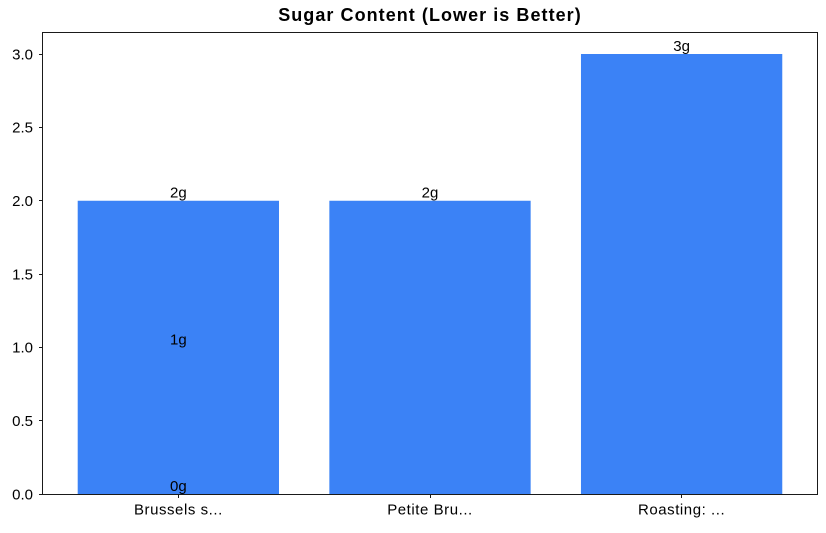 The image size is (826, 533). I want to click on svg-text: 2.5, so click(22, 128).